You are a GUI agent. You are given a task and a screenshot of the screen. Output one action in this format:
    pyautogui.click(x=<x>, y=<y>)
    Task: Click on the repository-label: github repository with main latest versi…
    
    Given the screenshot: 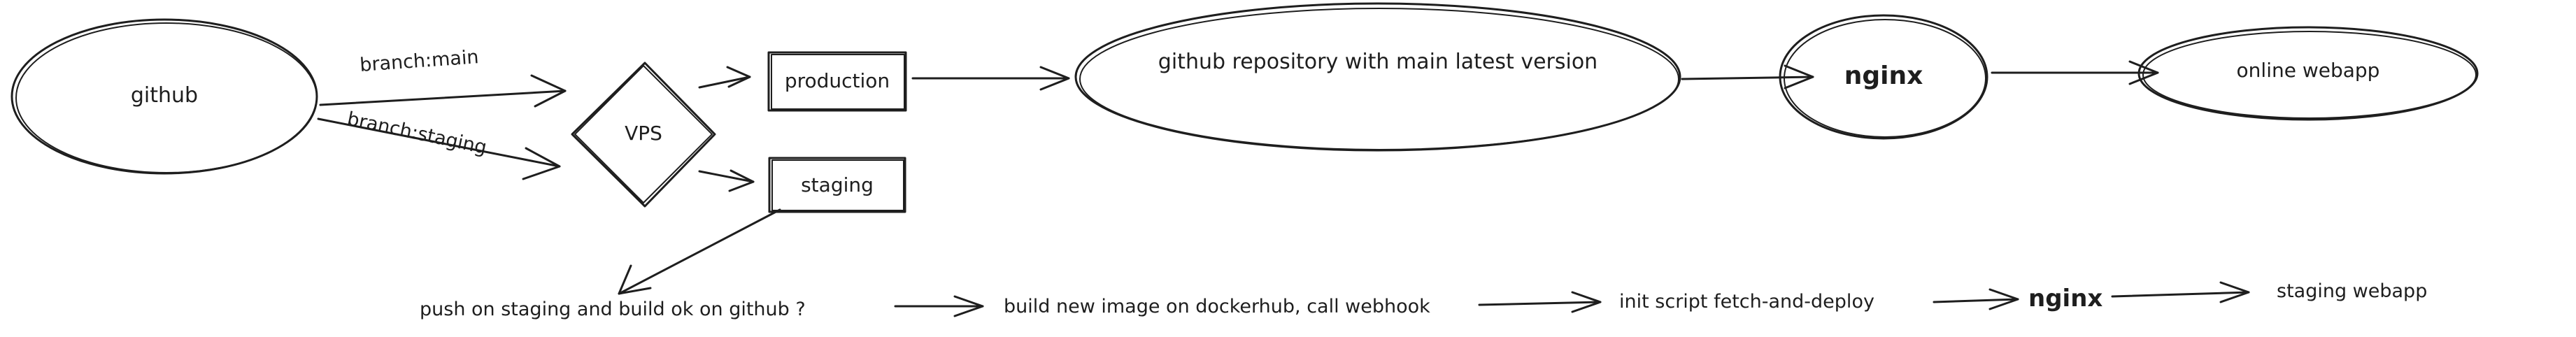 What is the action you would take?
    pyautogui.click(x=1377, y=62)
    